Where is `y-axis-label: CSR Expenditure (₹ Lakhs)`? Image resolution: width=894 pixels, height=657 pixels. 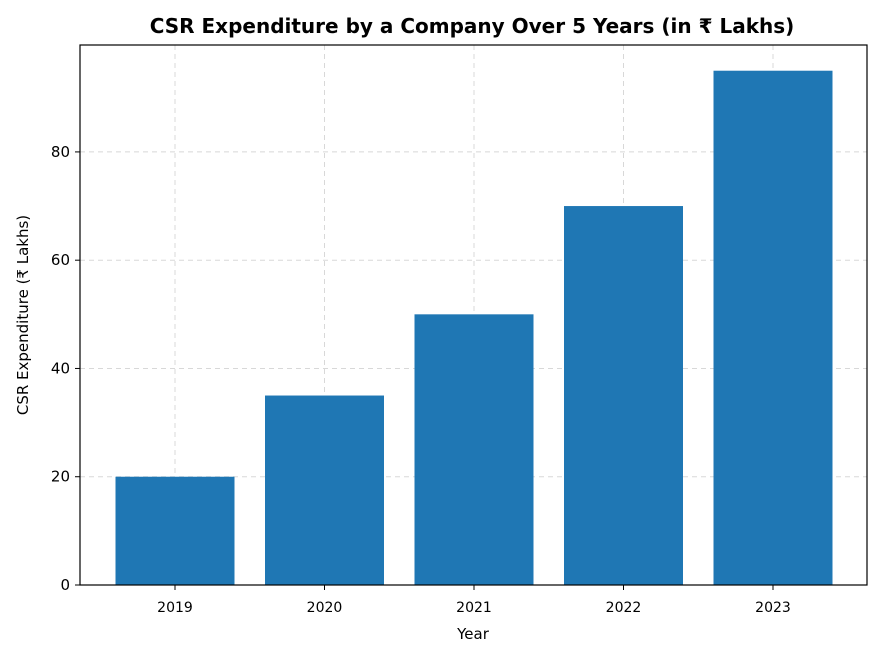 y-axis-label: CSR Expenditure (₹ Lakhs) is located at coordinates (23, 315).